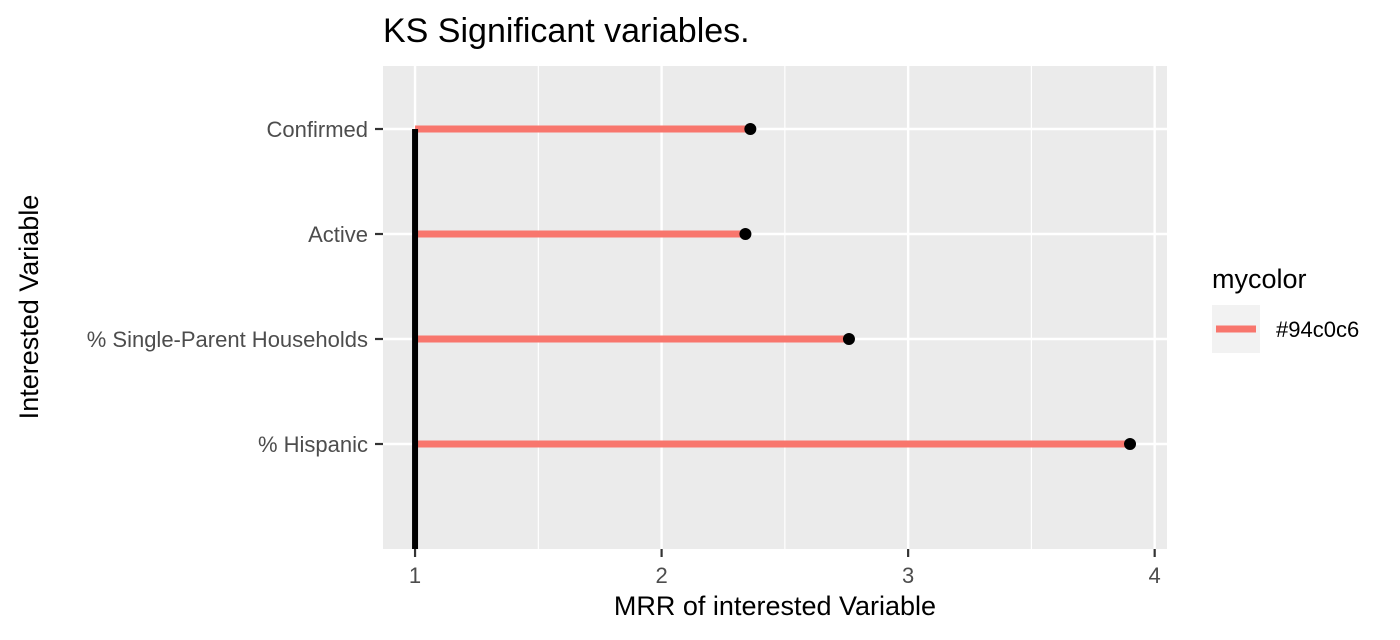 The image size is (1400, 640). Describe the element at coordinates (785, 568) in the screenshot. I see `x-axis: 1 2 3 4` at that location.